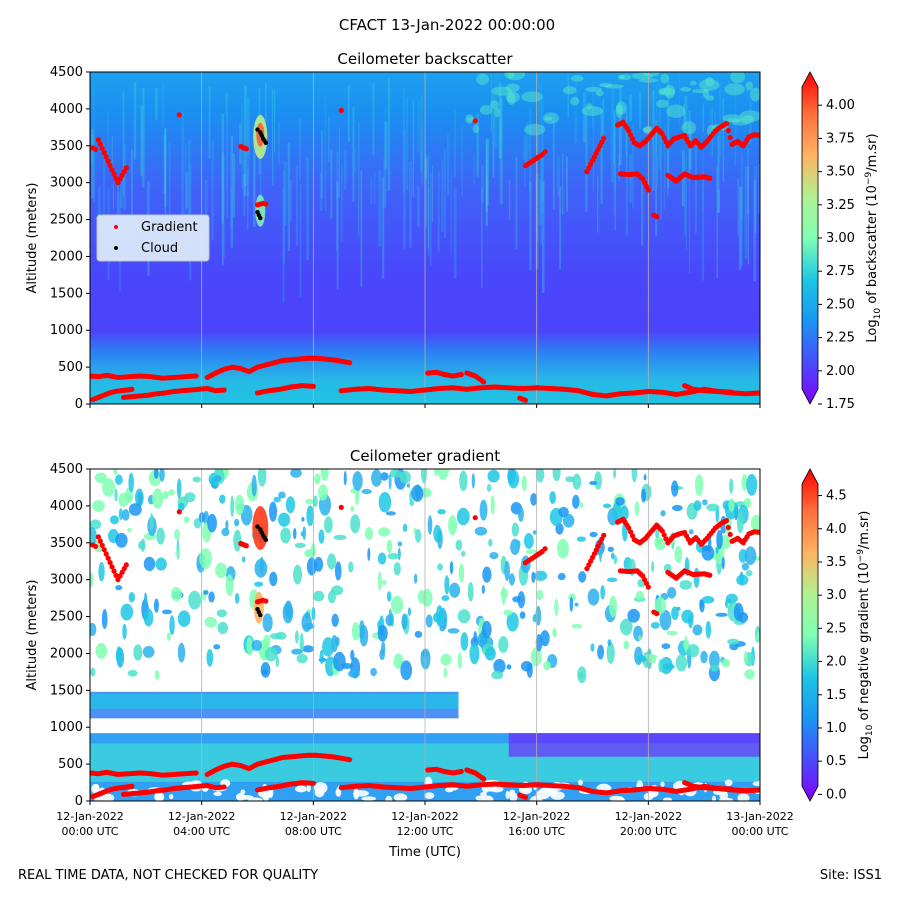 The image size is (900, 900). Describe the element at coordinates (70, 367) in the screenshot. I see `y-tick-label: 500` at that location.